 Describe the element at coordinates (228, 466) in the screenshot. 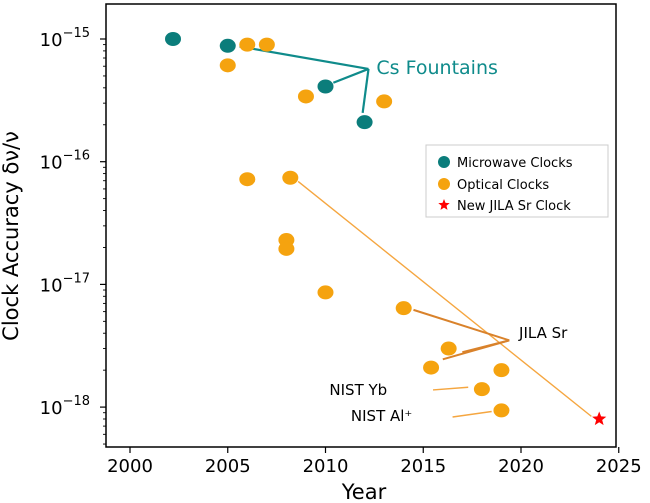

I see `x-tick-label: 2005` at that location.